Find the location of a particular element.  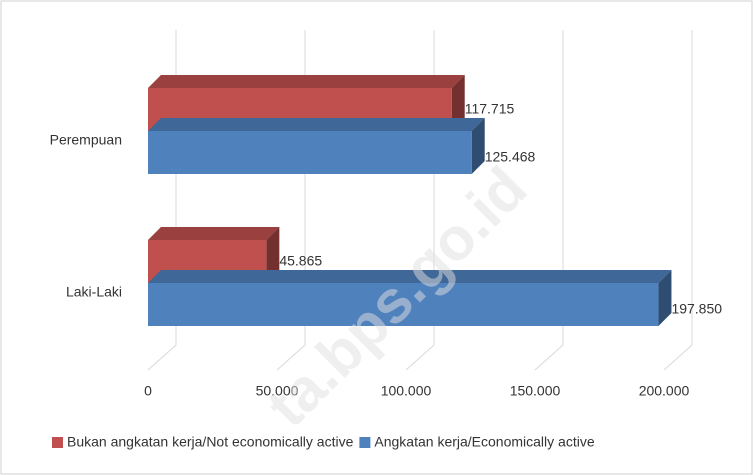

data-label: 45.865 is located at coordinates (300, 261).